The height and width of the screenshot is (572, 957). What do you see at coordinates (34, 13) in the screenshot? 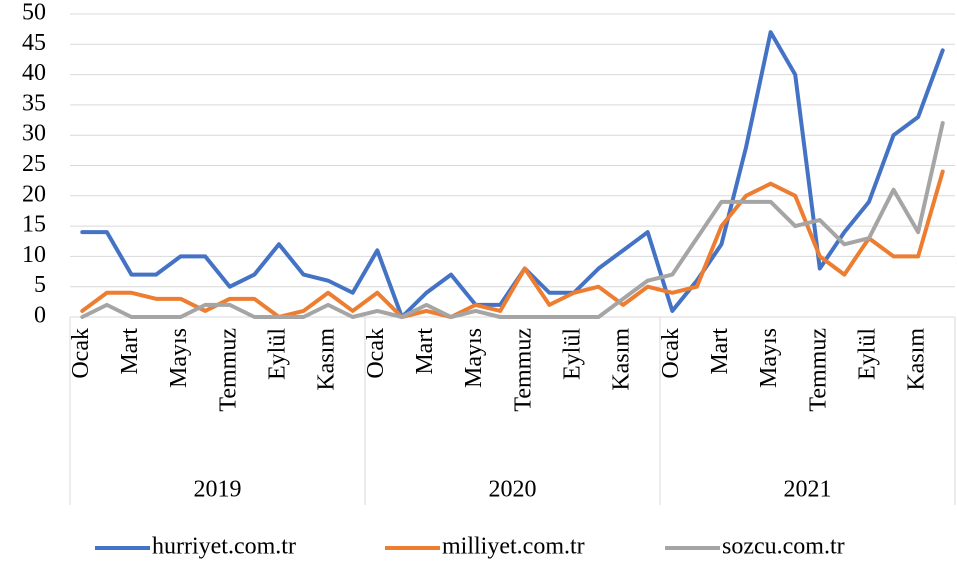
I see `y-tick-label: 50` at bounding box center [34, 13].